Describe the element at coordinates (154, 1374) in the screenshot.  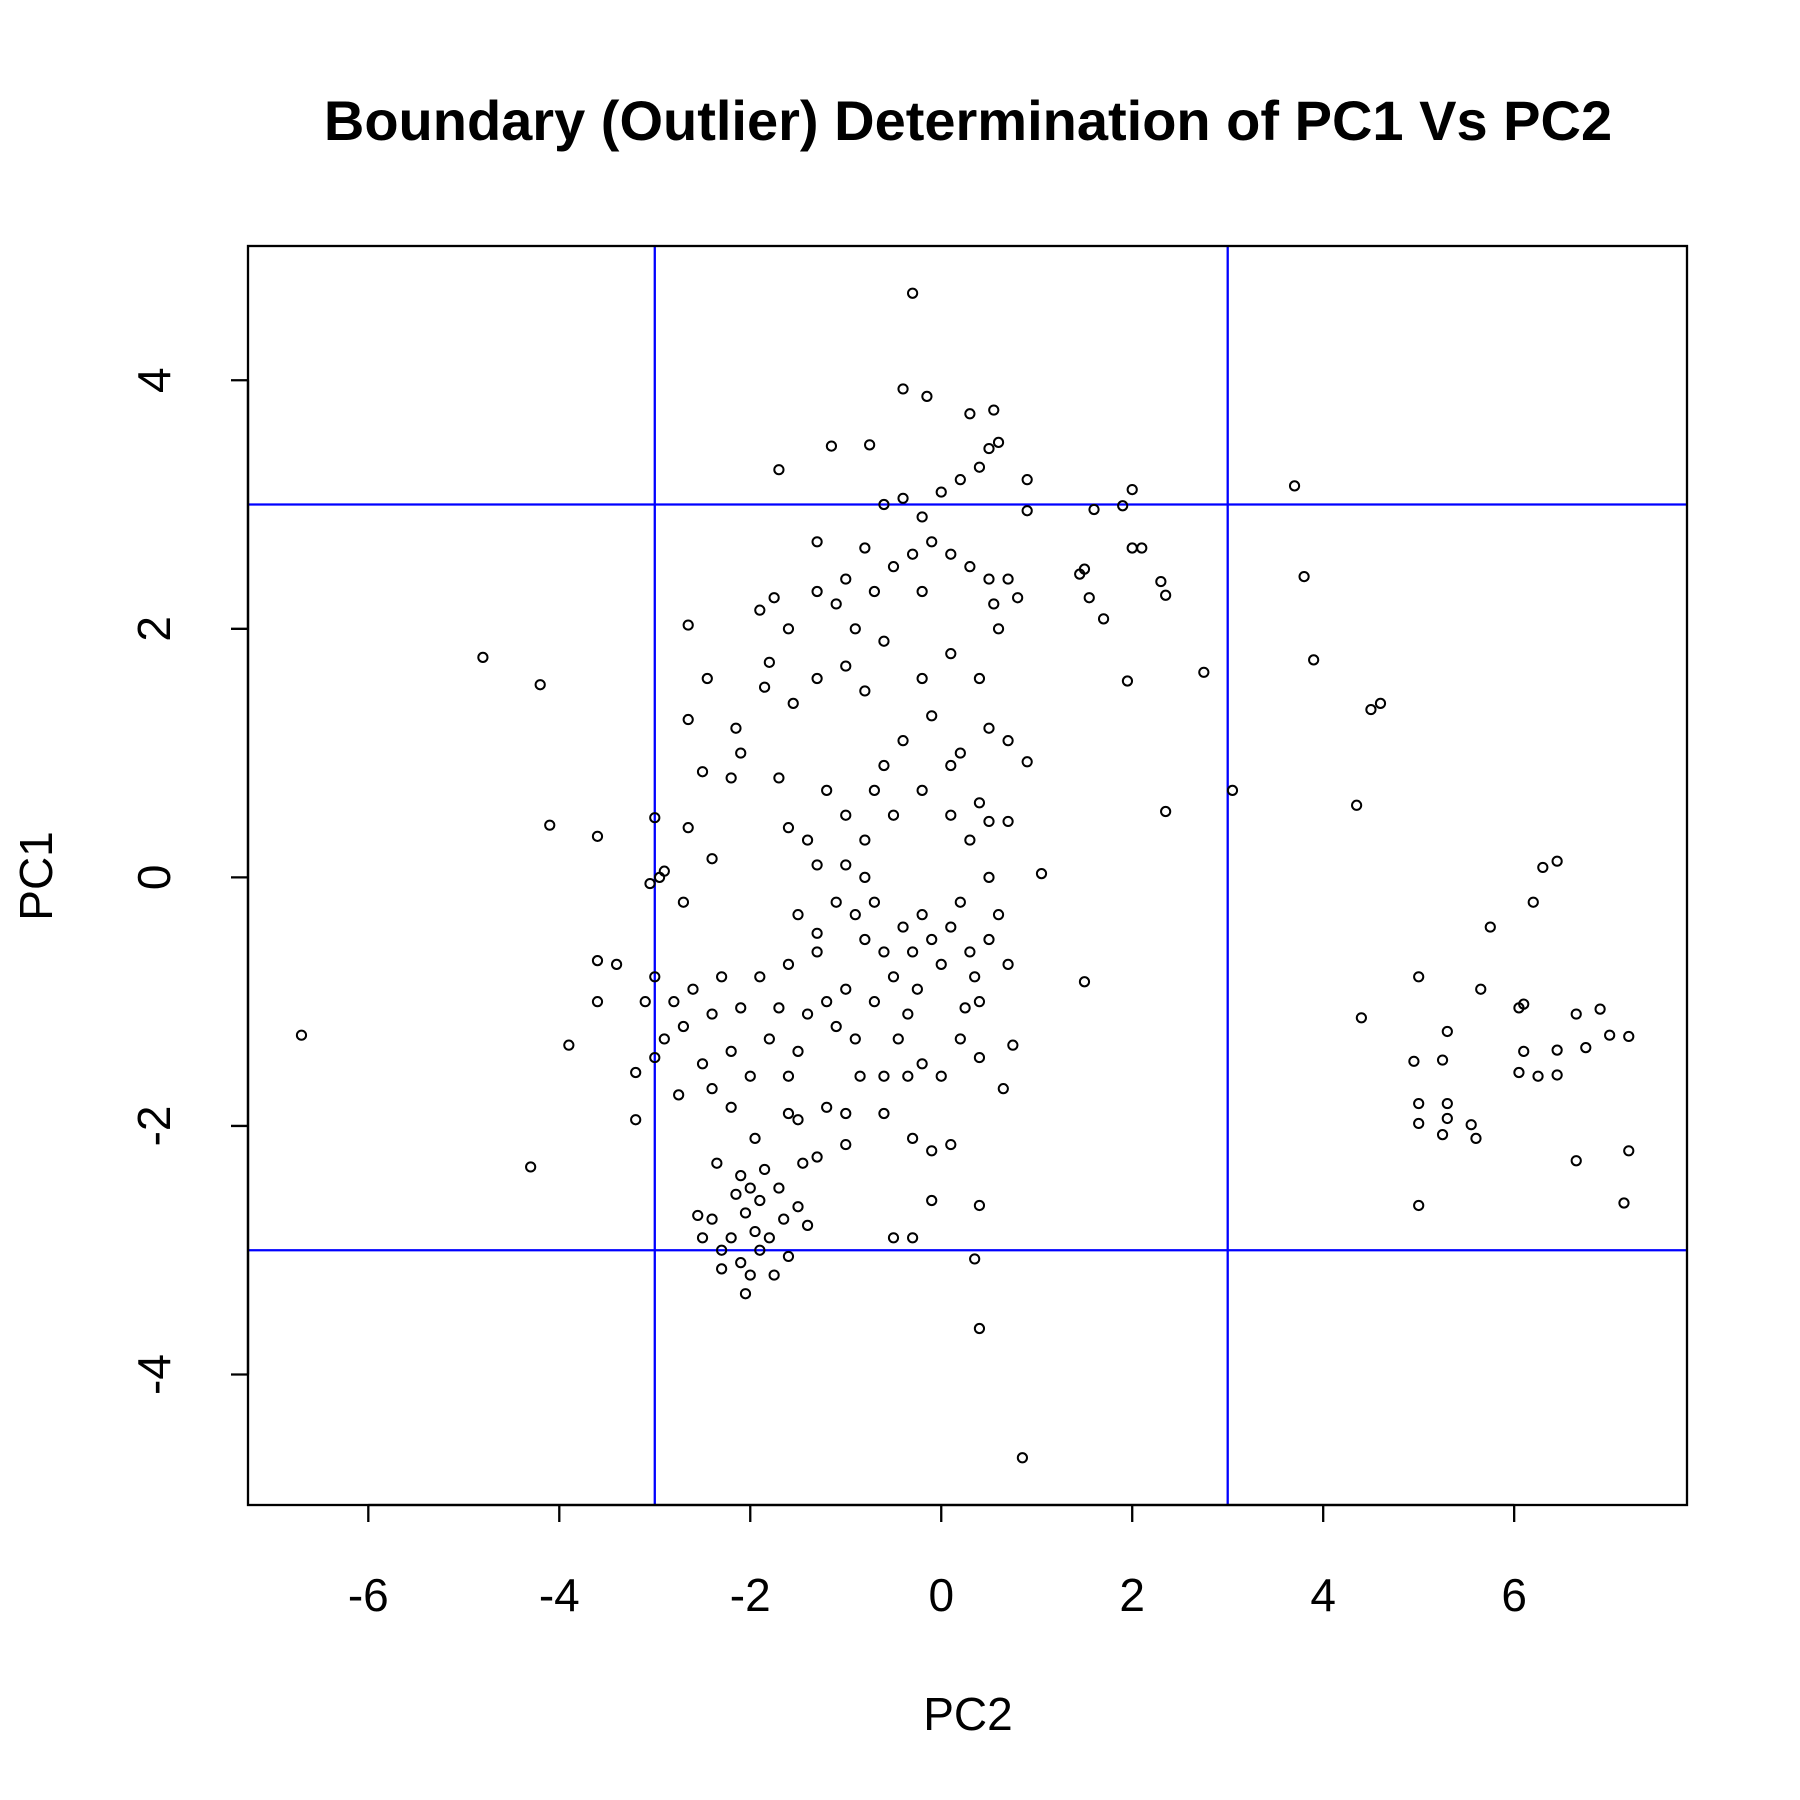
I see `y-tick-label: -4` at that location.